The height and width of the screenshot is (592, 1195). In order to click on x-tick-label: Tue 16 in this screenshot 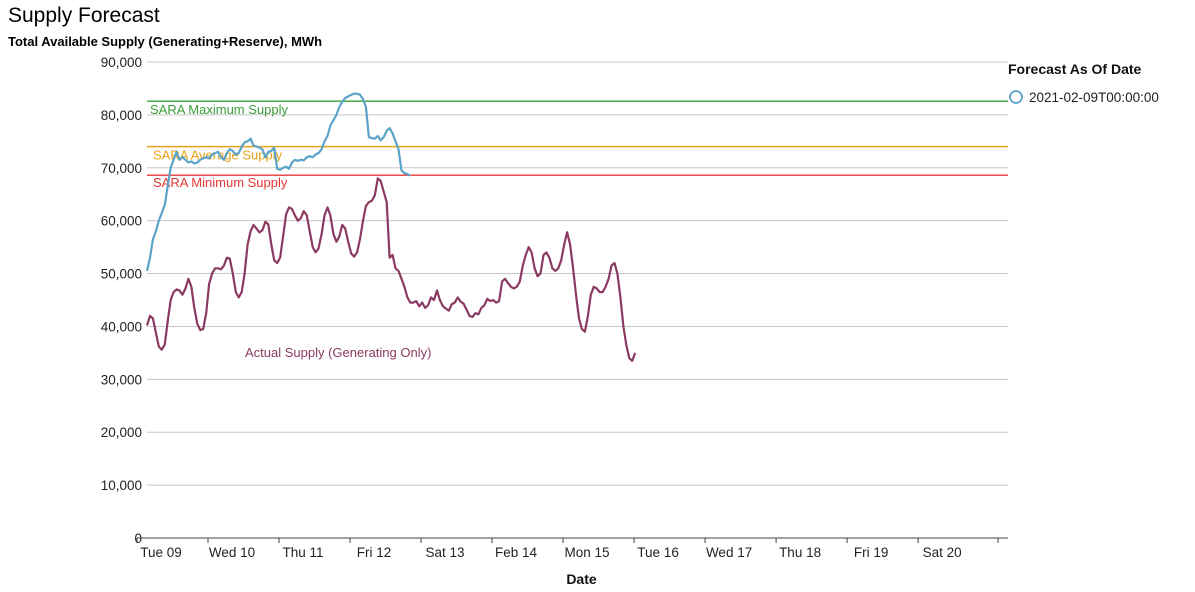, I will do `click(658, 552)`.